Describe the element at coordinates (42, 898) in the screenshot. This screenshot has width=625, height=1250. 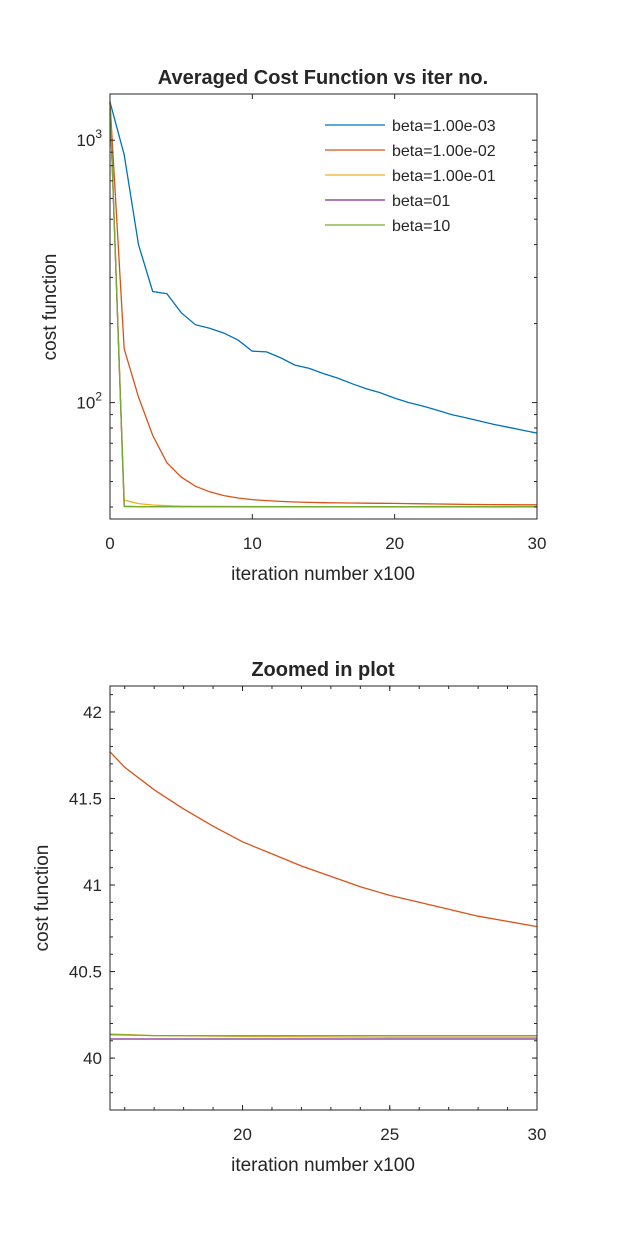
I see `chart-bottom-ylabel: cost function` at that location.